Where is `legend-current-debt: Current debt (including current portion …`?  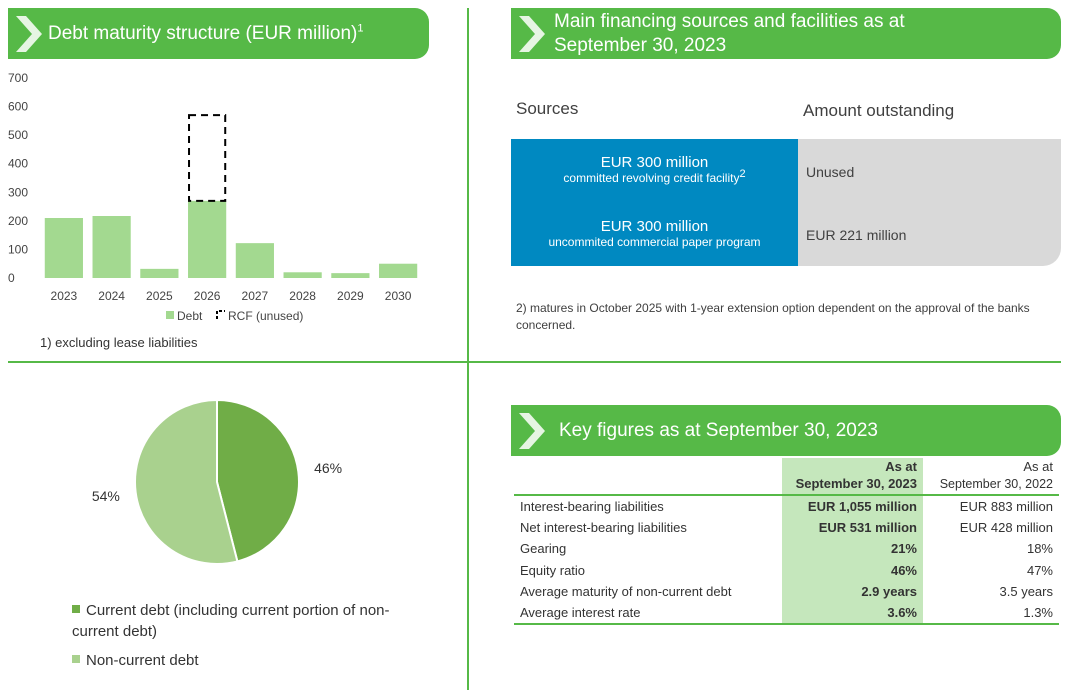 legend-current-debt: Current debt (including current portion … is located at coordinates (242, 621).